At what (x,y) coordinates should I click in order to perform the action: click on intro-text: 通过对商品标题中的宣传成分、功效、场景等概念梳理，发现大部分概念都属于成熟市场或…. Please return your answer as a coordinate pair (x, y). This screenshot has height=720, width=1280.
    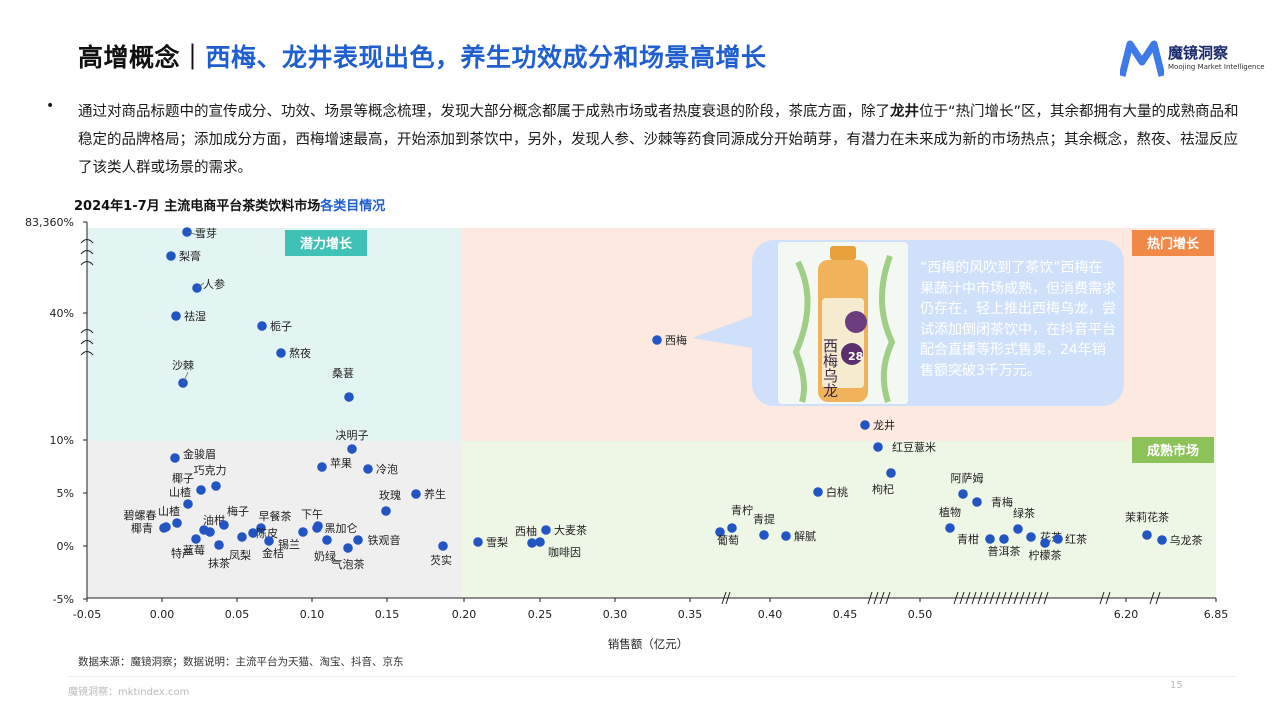
    Looking at the image, I should click on (660, 140).